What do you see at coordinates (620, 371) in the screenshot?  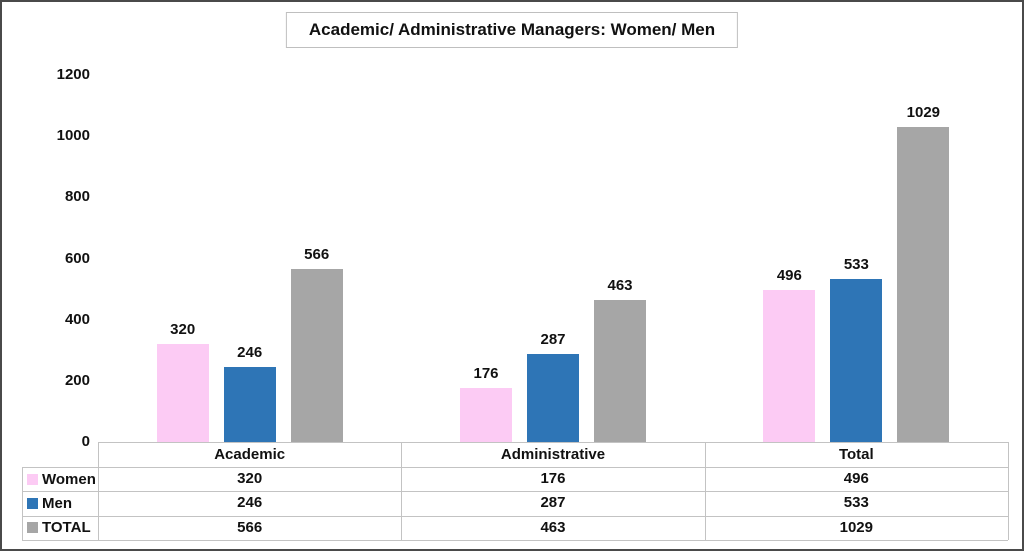 I see `bar-total-administrative` at bounding box center [620, 371].